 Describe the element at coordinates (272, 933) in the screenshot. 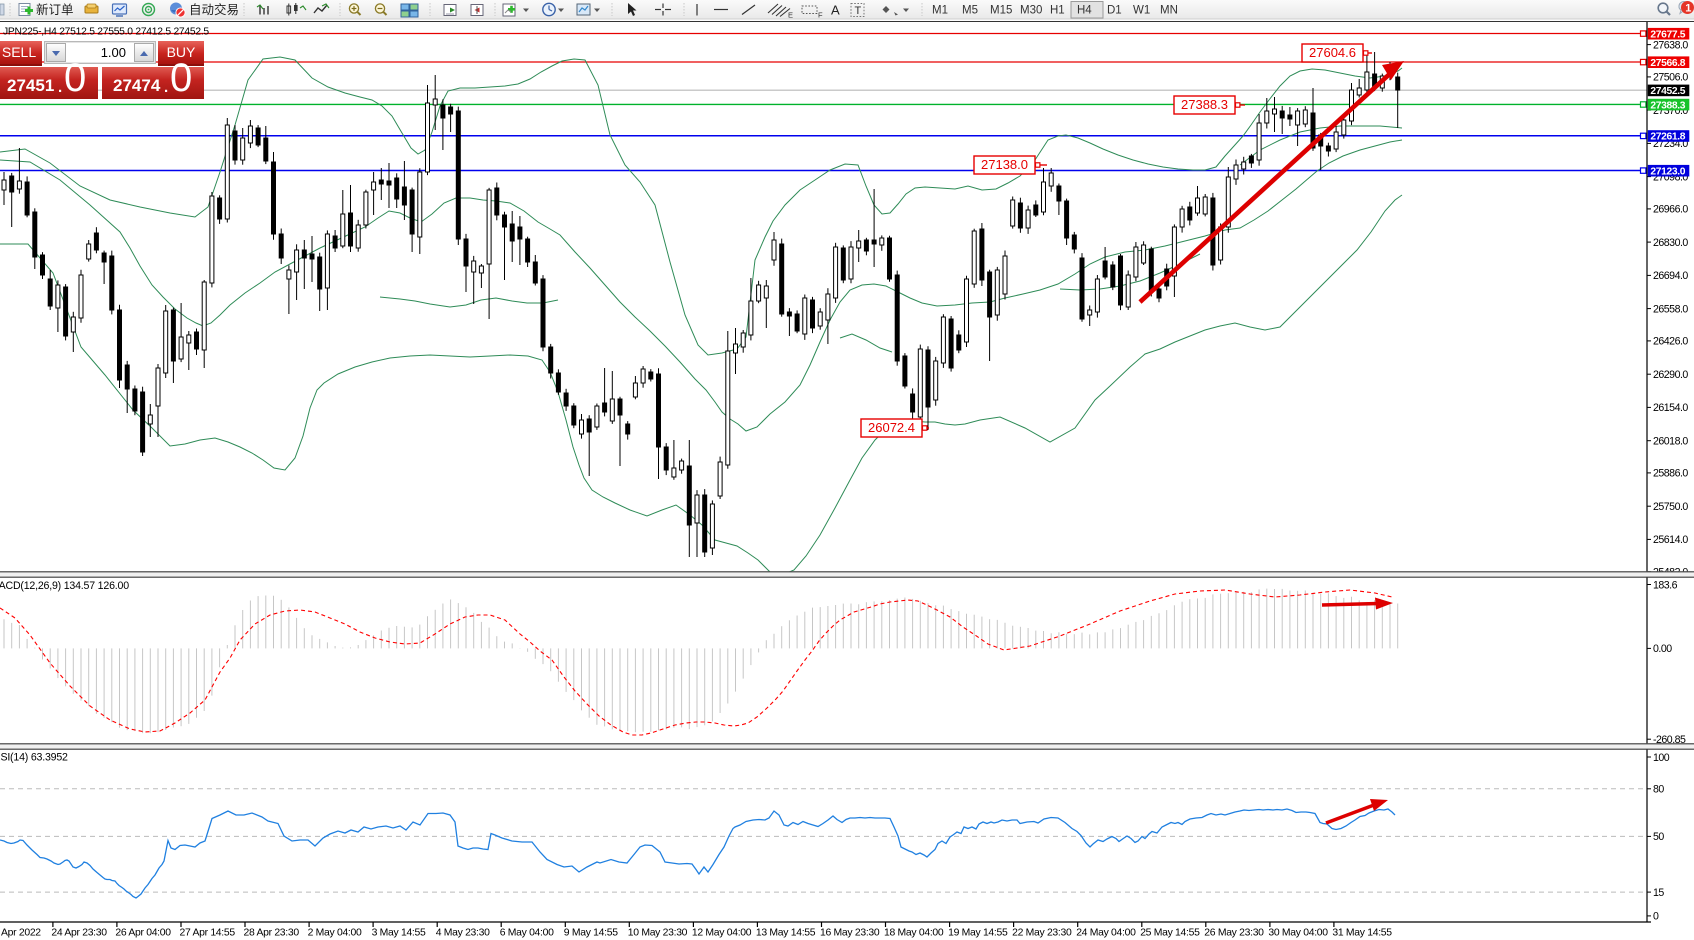

I see `svg-text: 28 Apr 23:30` at that location.